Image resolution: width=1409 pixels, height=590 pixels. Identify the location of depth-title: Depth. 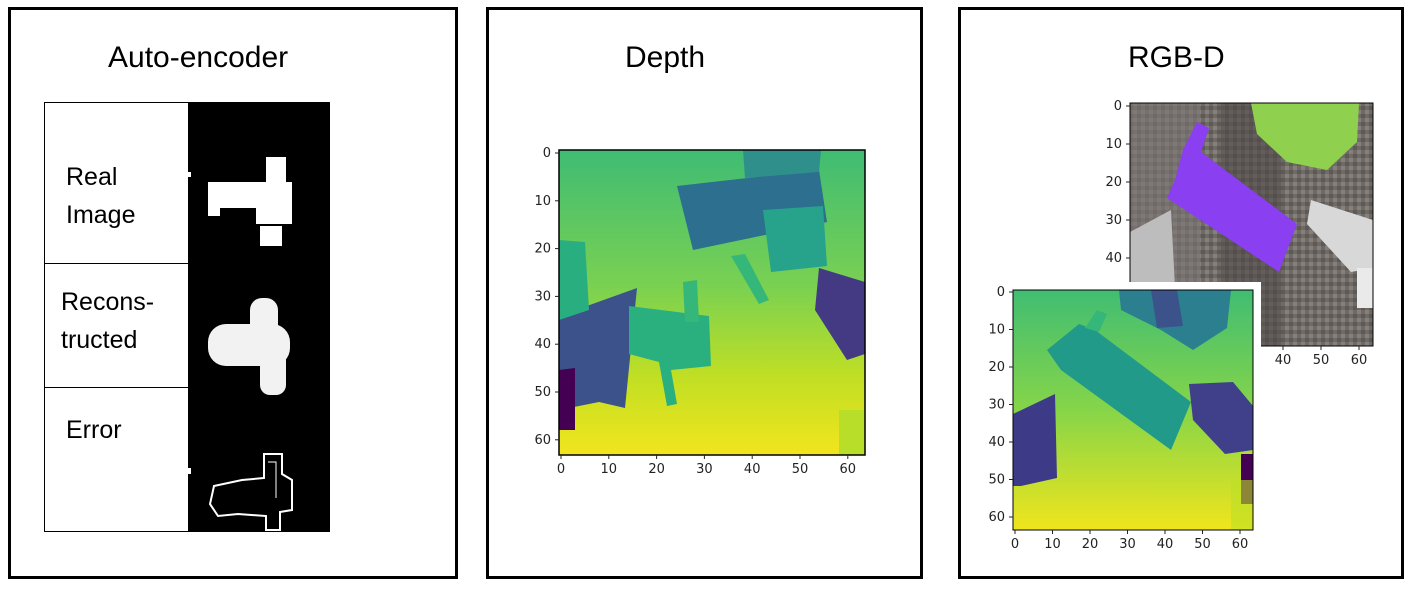
(665, 57).